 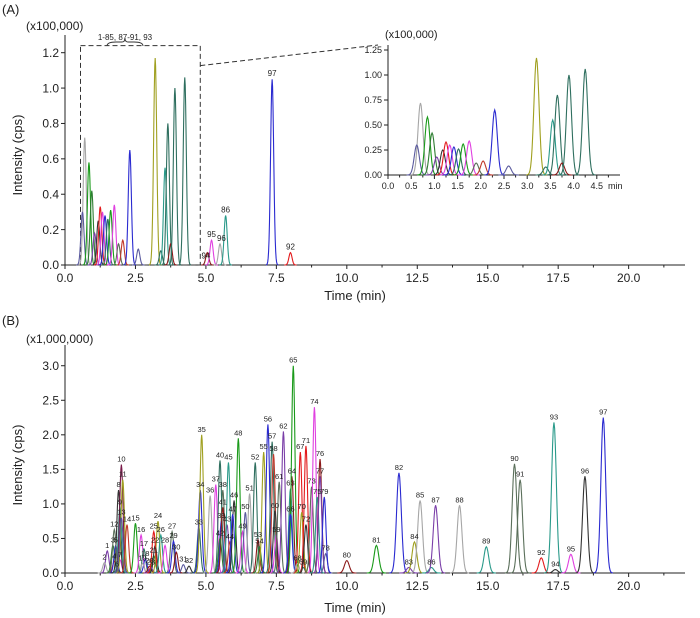 I want to click on panel-a-peak-label: 92, so click(x=290, y=247).